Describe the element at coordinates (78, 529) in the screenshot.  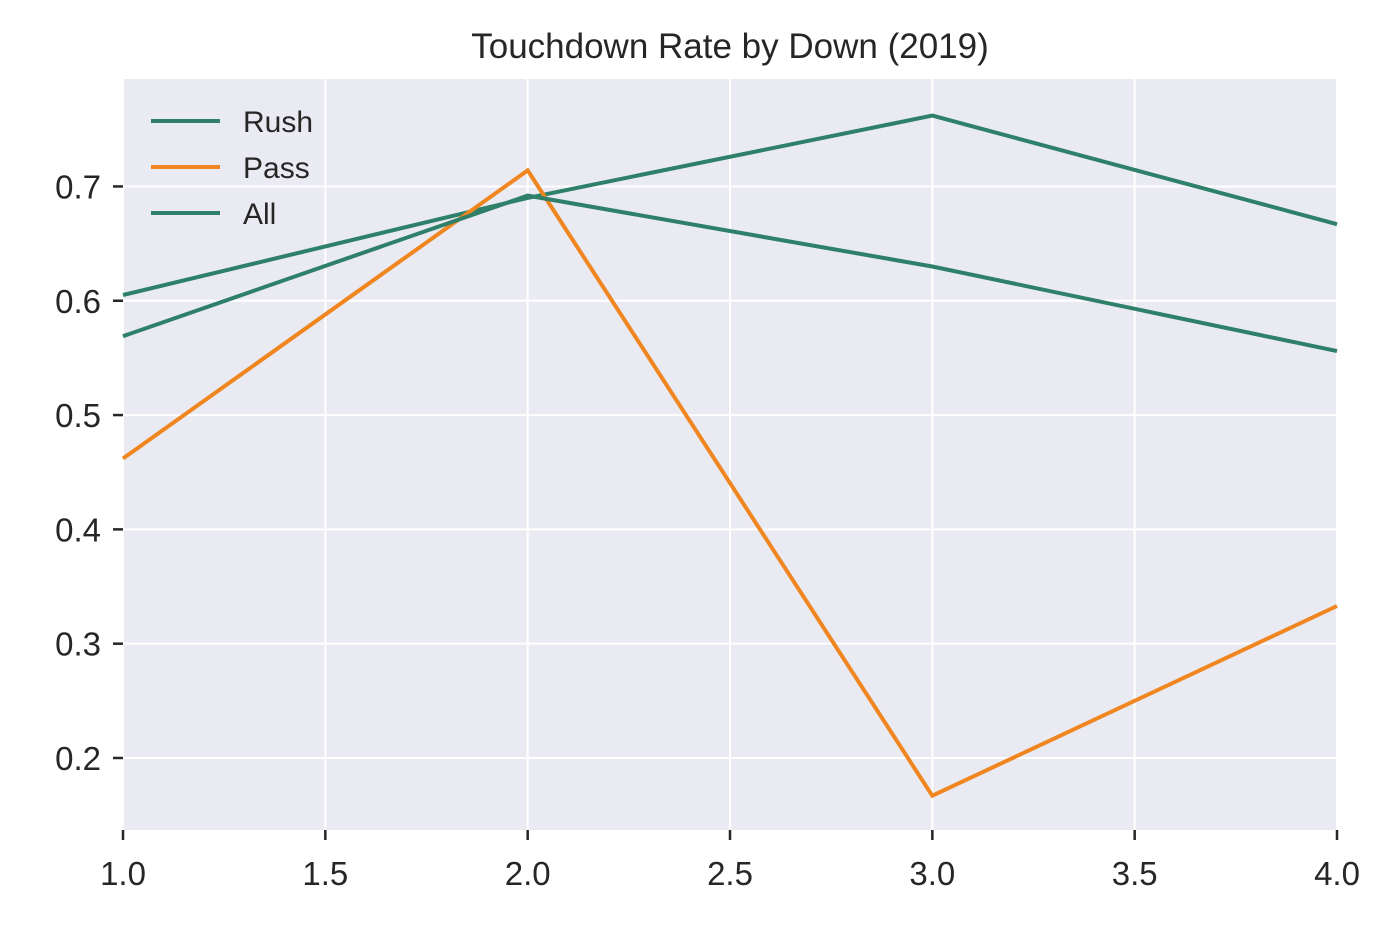
I see `y-tick-label: 0.4` at that location.